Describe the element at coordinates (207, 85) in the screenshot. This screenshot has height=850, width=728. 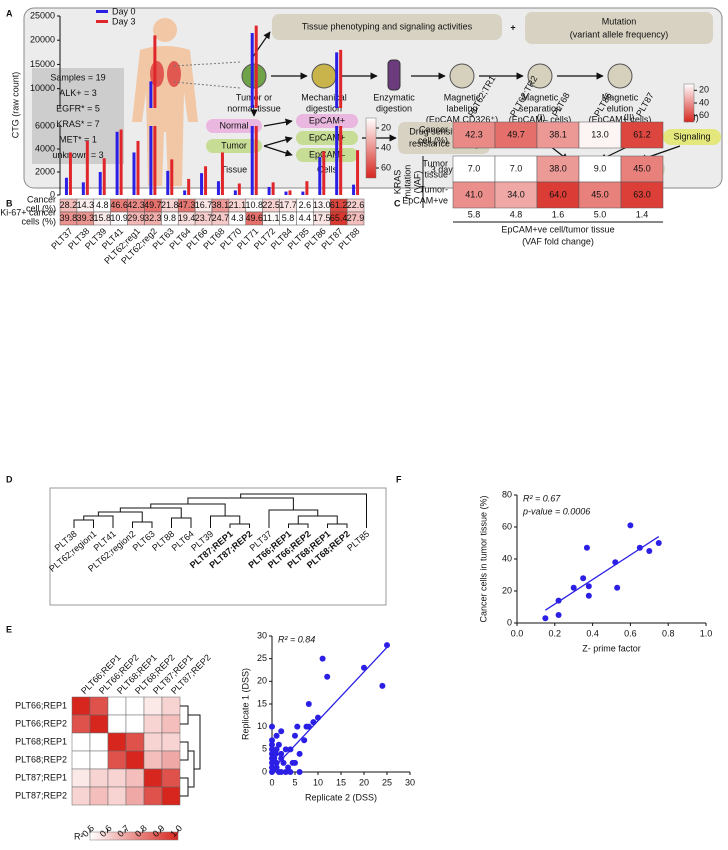
I see `connector` at that location.